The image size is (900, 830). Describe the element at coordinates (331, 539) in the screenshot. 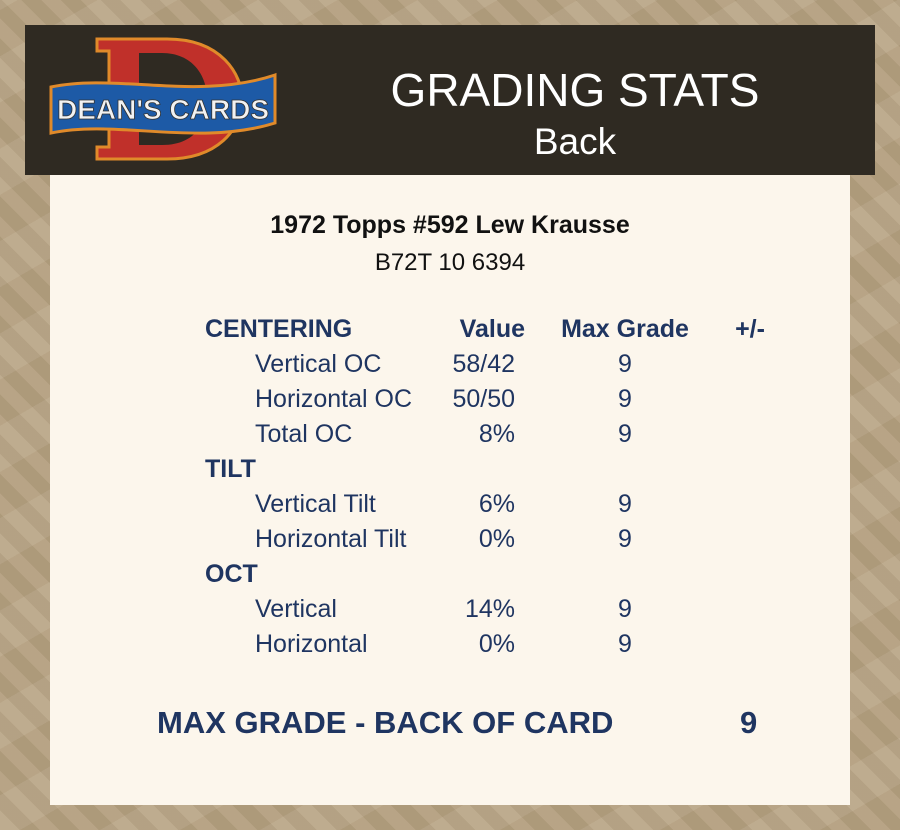

I see `stat-label: Horizontal Tilt` at that location.